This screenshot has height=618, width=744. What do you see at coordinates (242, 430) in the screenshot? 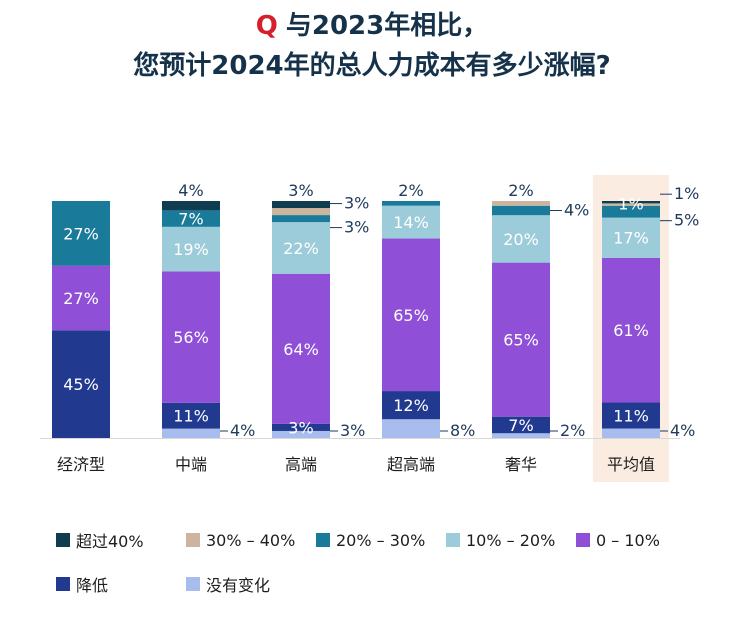
I see `data-label-1-没有变化: 4%` at bounding box center [242, 430].